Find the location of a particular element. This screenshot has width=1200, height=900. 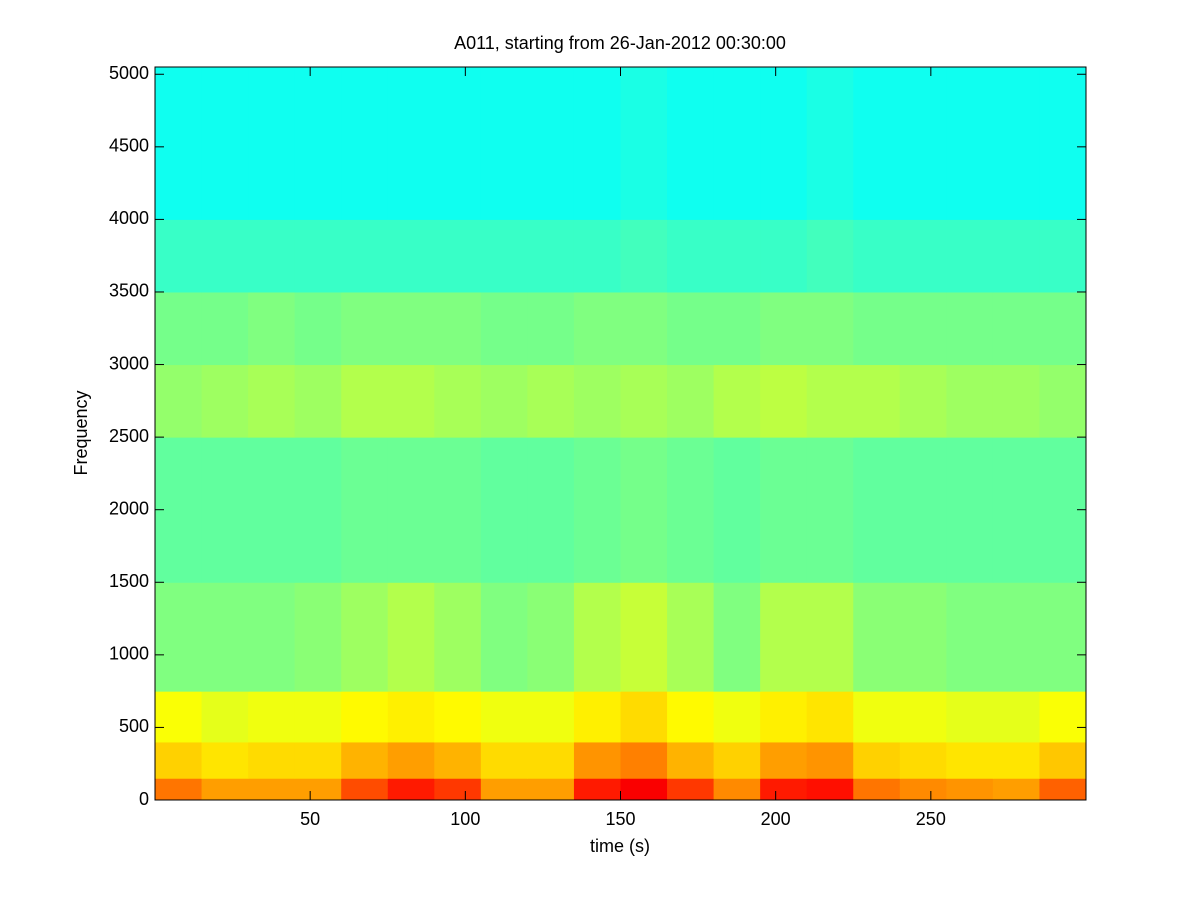

y-tick-label: 2000 is located at coordinates (129, 508).